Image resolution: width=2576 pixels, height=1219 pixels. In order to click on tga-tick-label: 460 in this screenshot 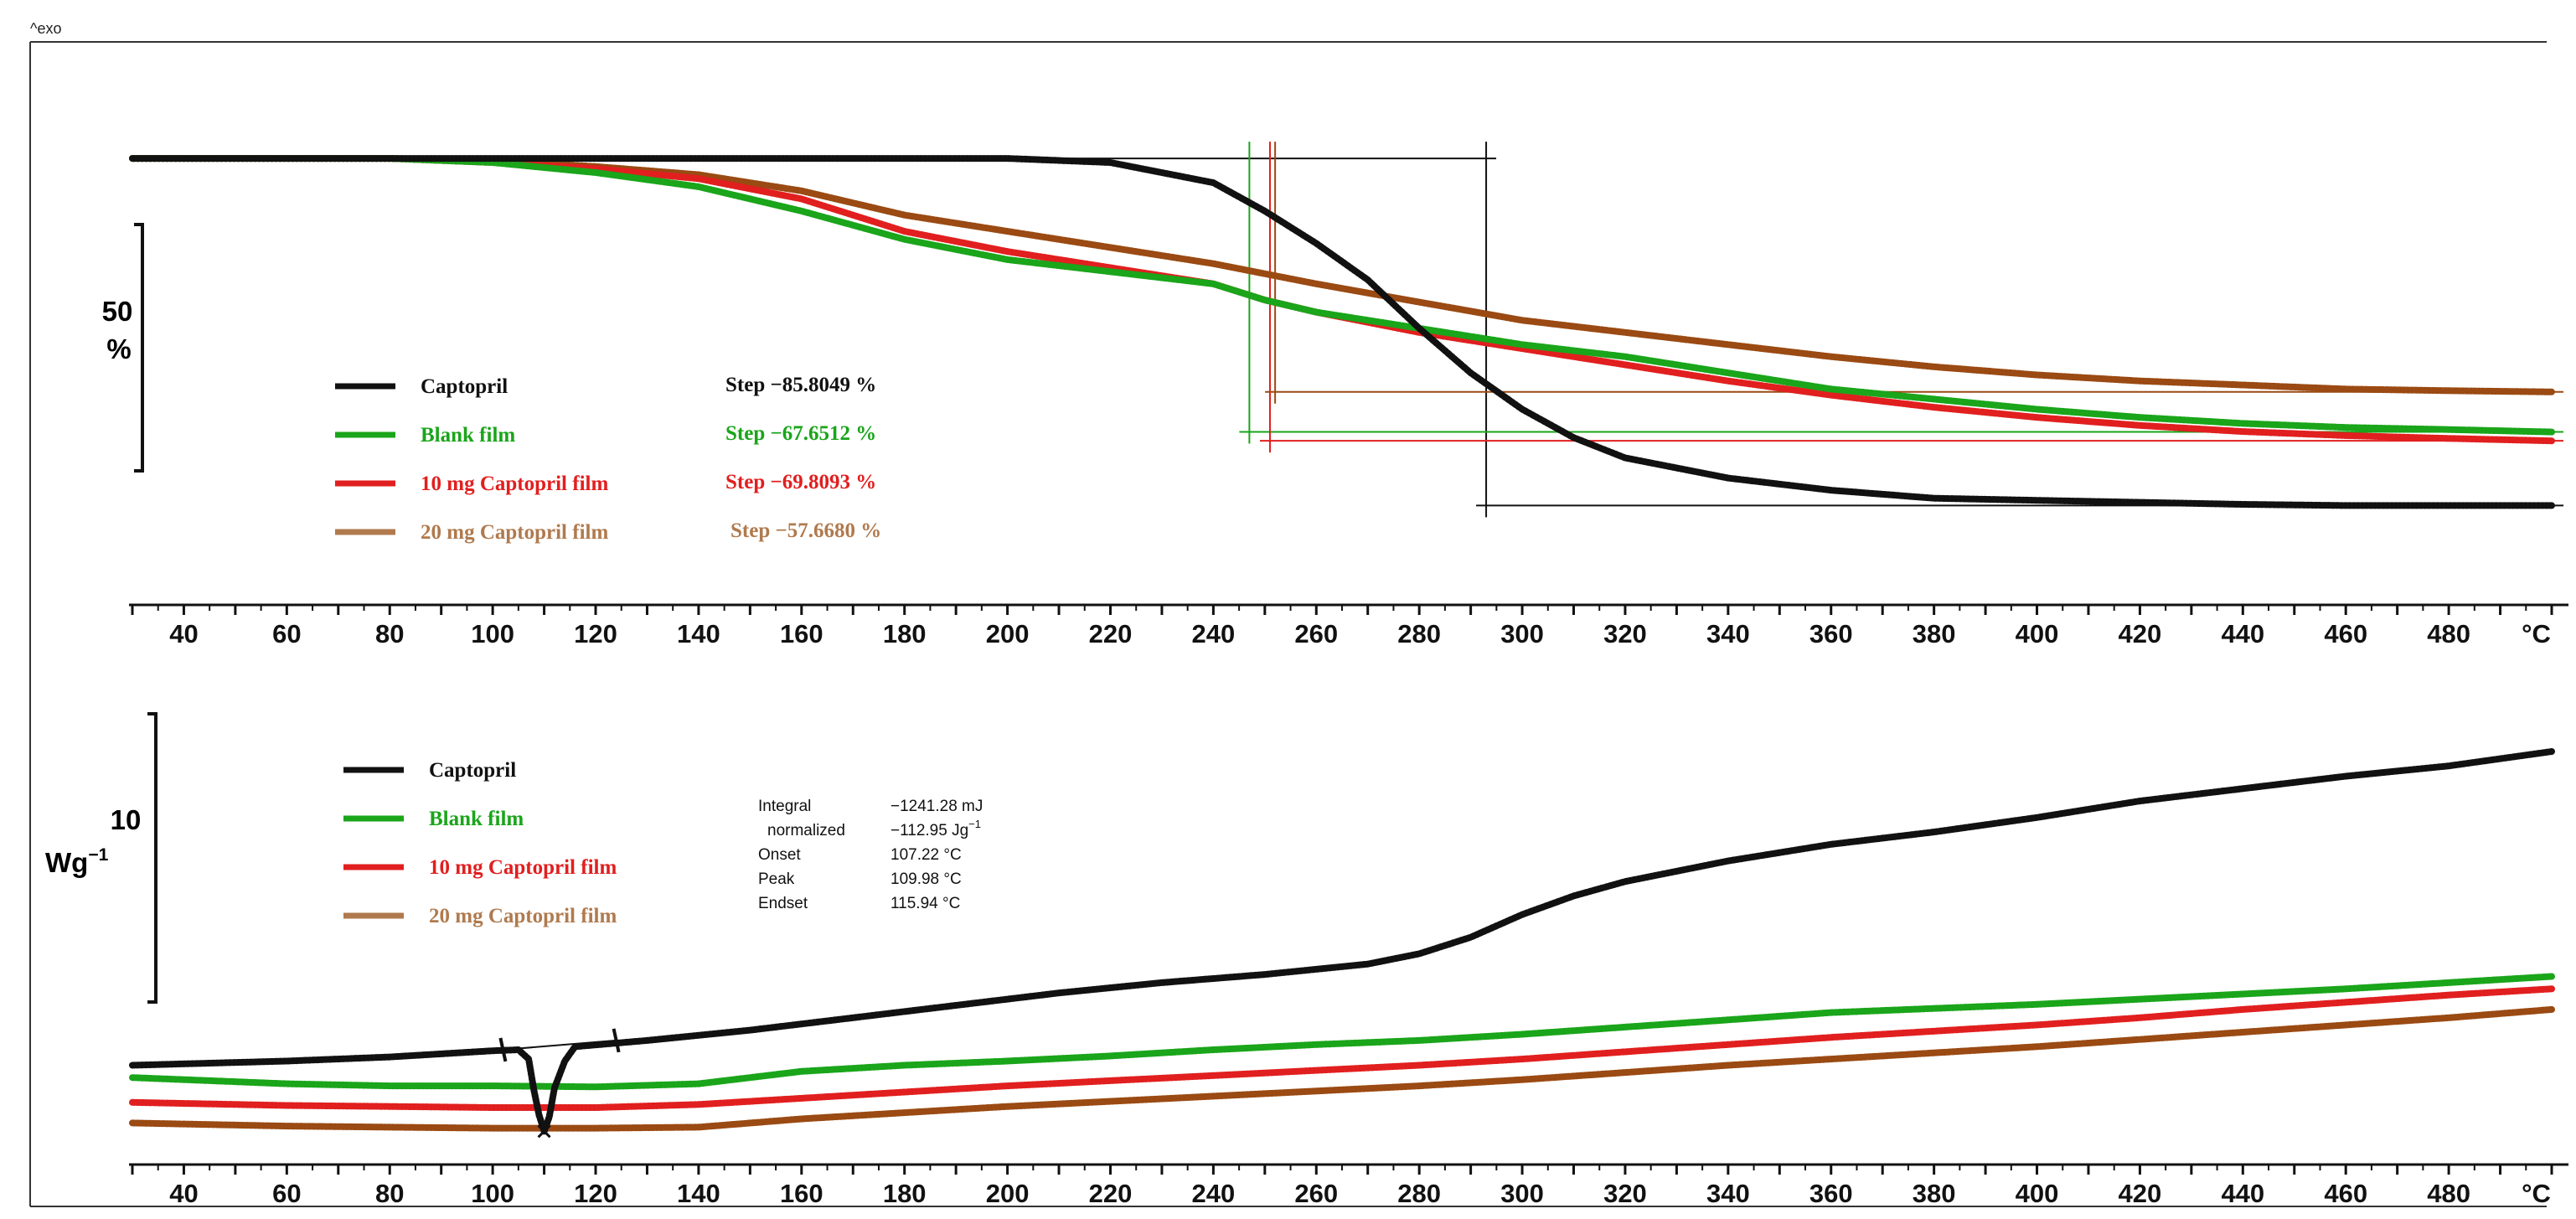, I will do `click(2345, 633)`.